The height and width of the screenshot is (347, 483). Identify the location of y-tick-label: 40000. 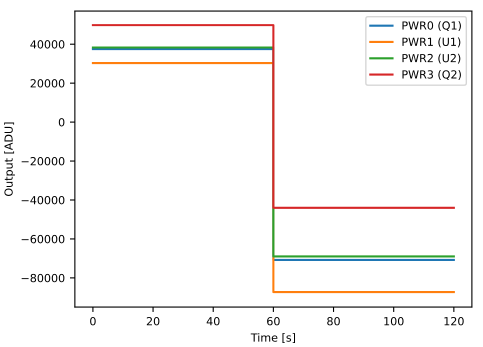
(47, 44).